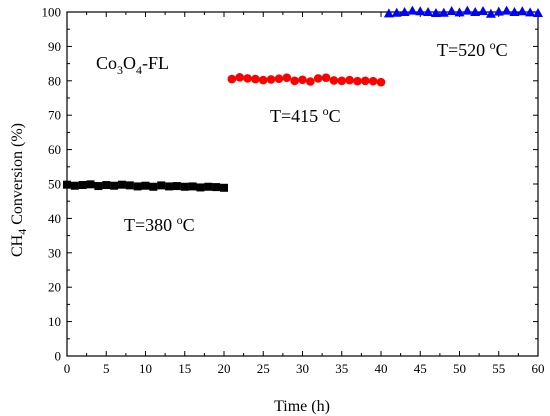  I want to click on annotation-415: T=415 oC, so click(305, 115).